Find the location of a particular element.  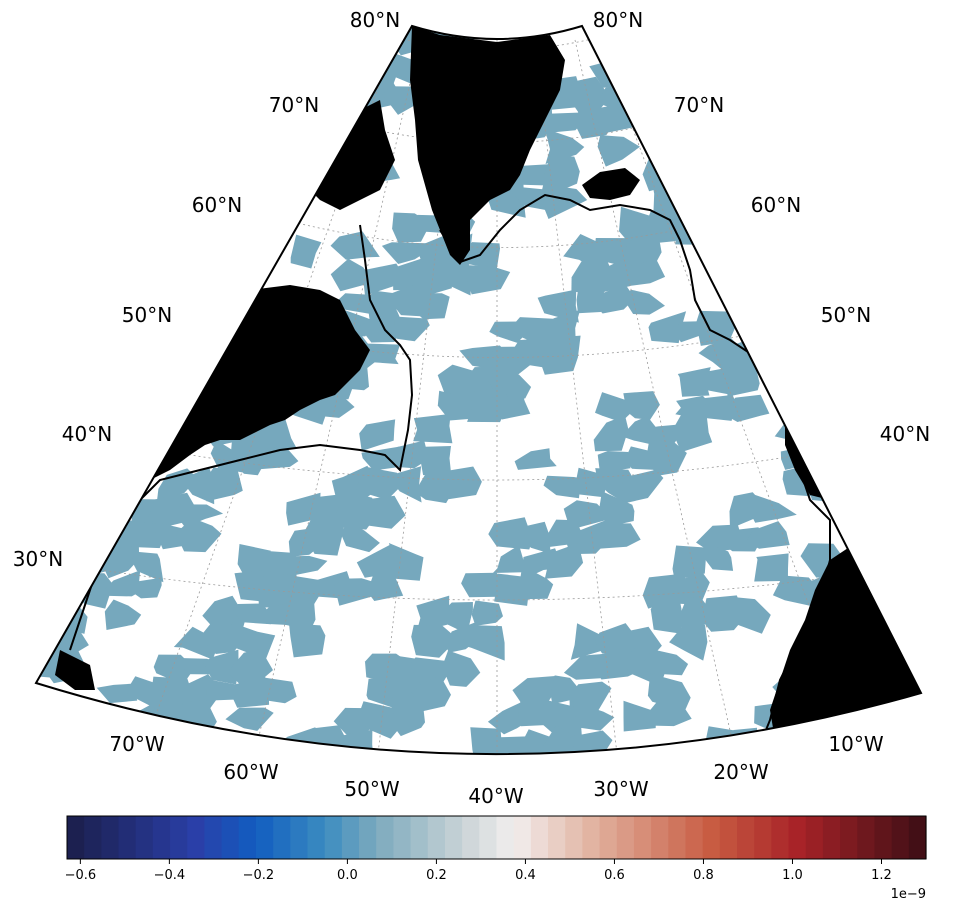

caribbean-islands is located at coordinates (75, 670).